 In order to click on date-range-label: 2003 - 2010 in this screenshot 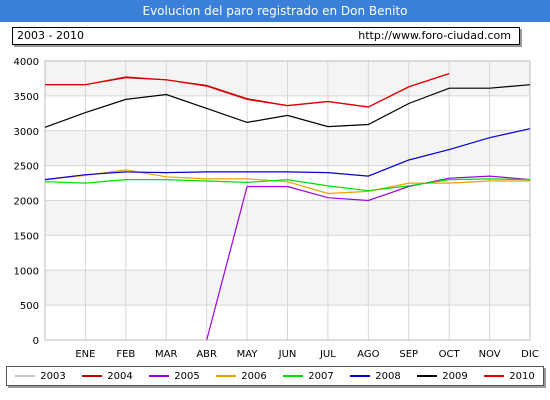, I will do `click(50, 35)`.